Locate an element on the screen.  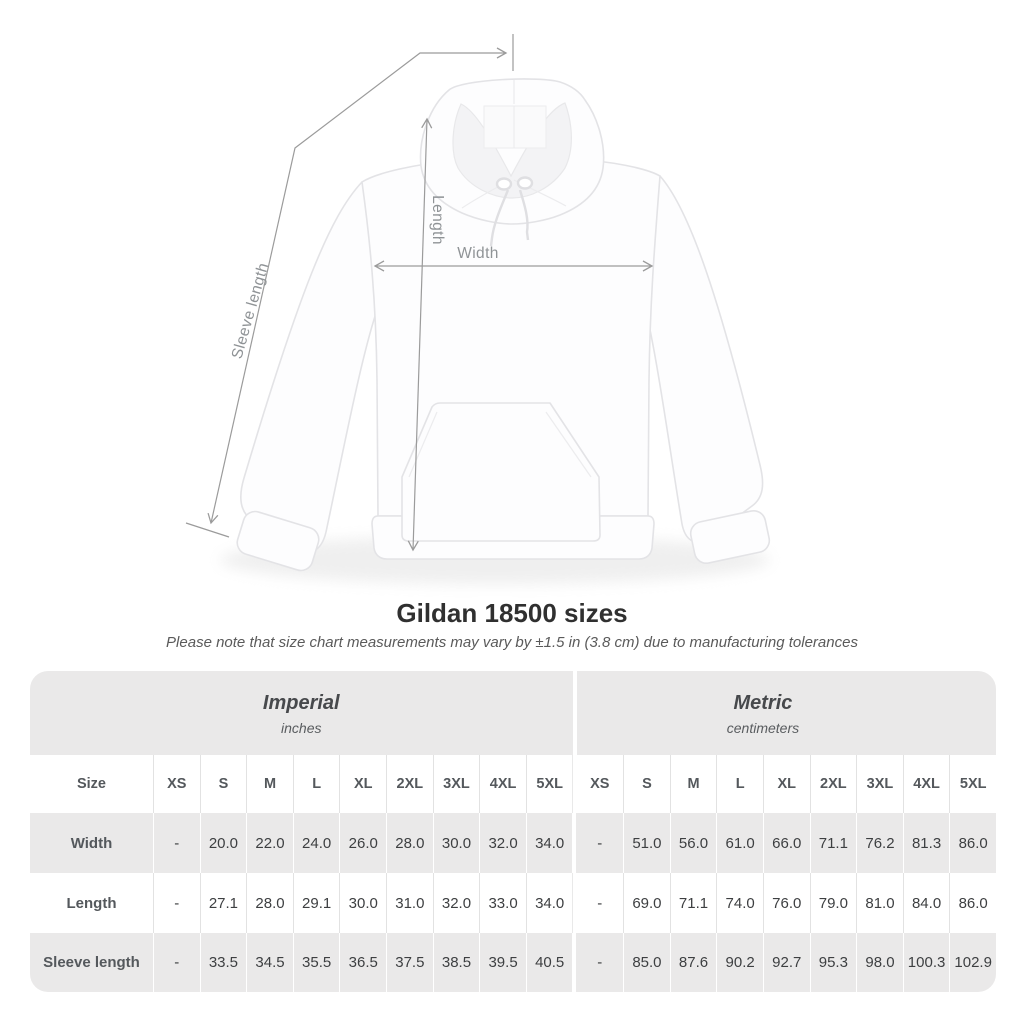
imperial-group-header: Imperial inches is located at coordinates (301, 713).